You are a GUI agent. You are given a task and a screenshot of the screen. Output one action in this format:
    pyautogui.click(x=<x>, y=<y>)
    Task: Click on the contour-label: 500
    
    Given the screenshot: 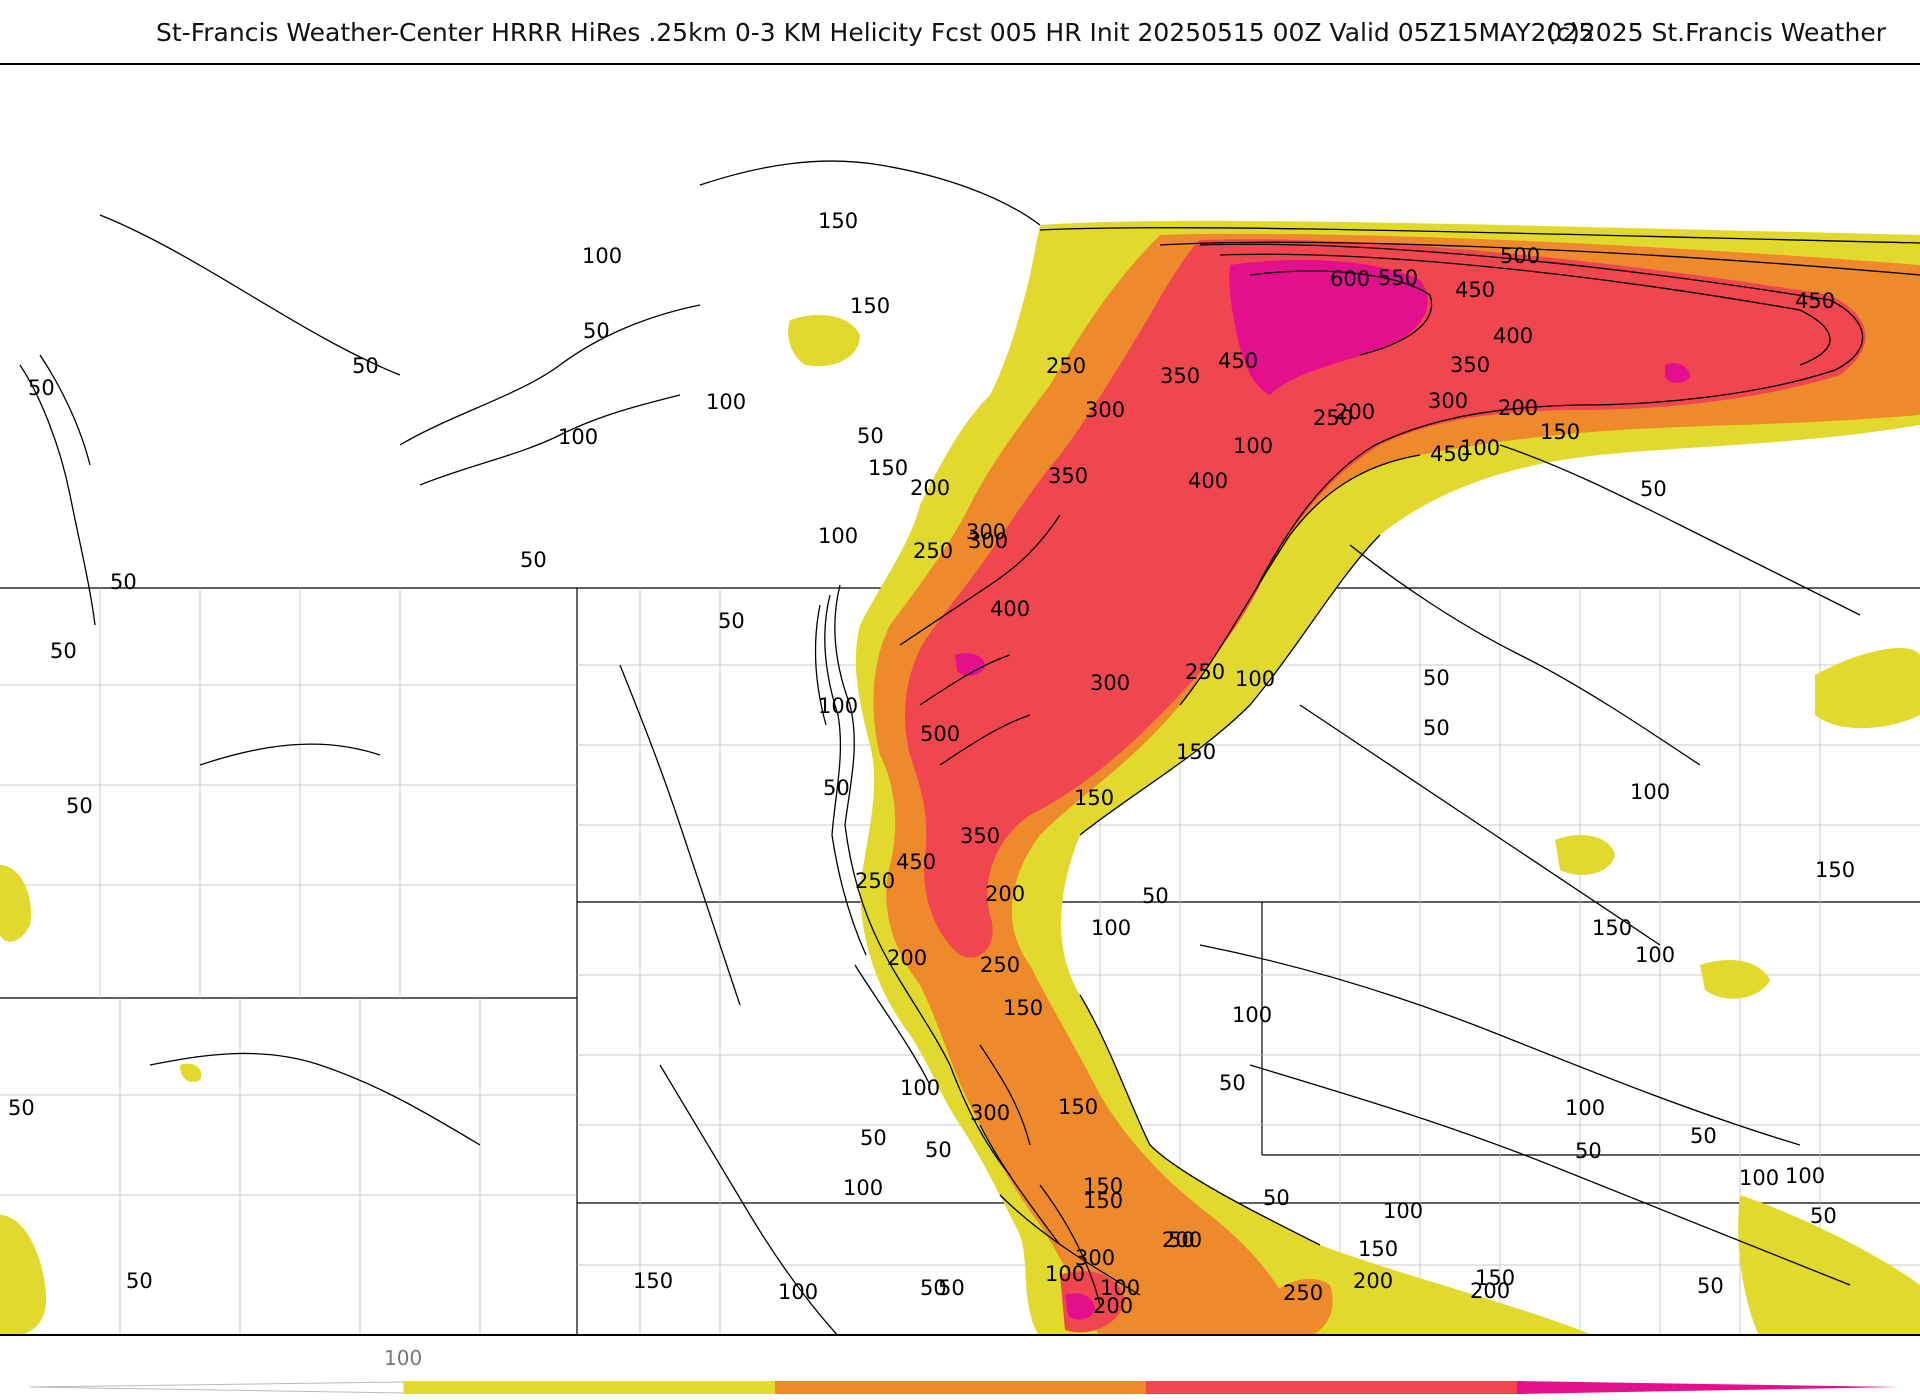 What is the action you would take?
    pyautogui.click(x=1520, y=256)
    